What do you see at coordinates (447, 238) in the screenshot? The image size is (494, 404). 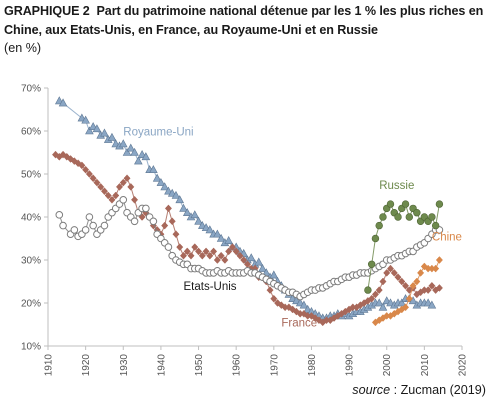 I see `series-label-chine: Chine` at bounding box center [447, 238].